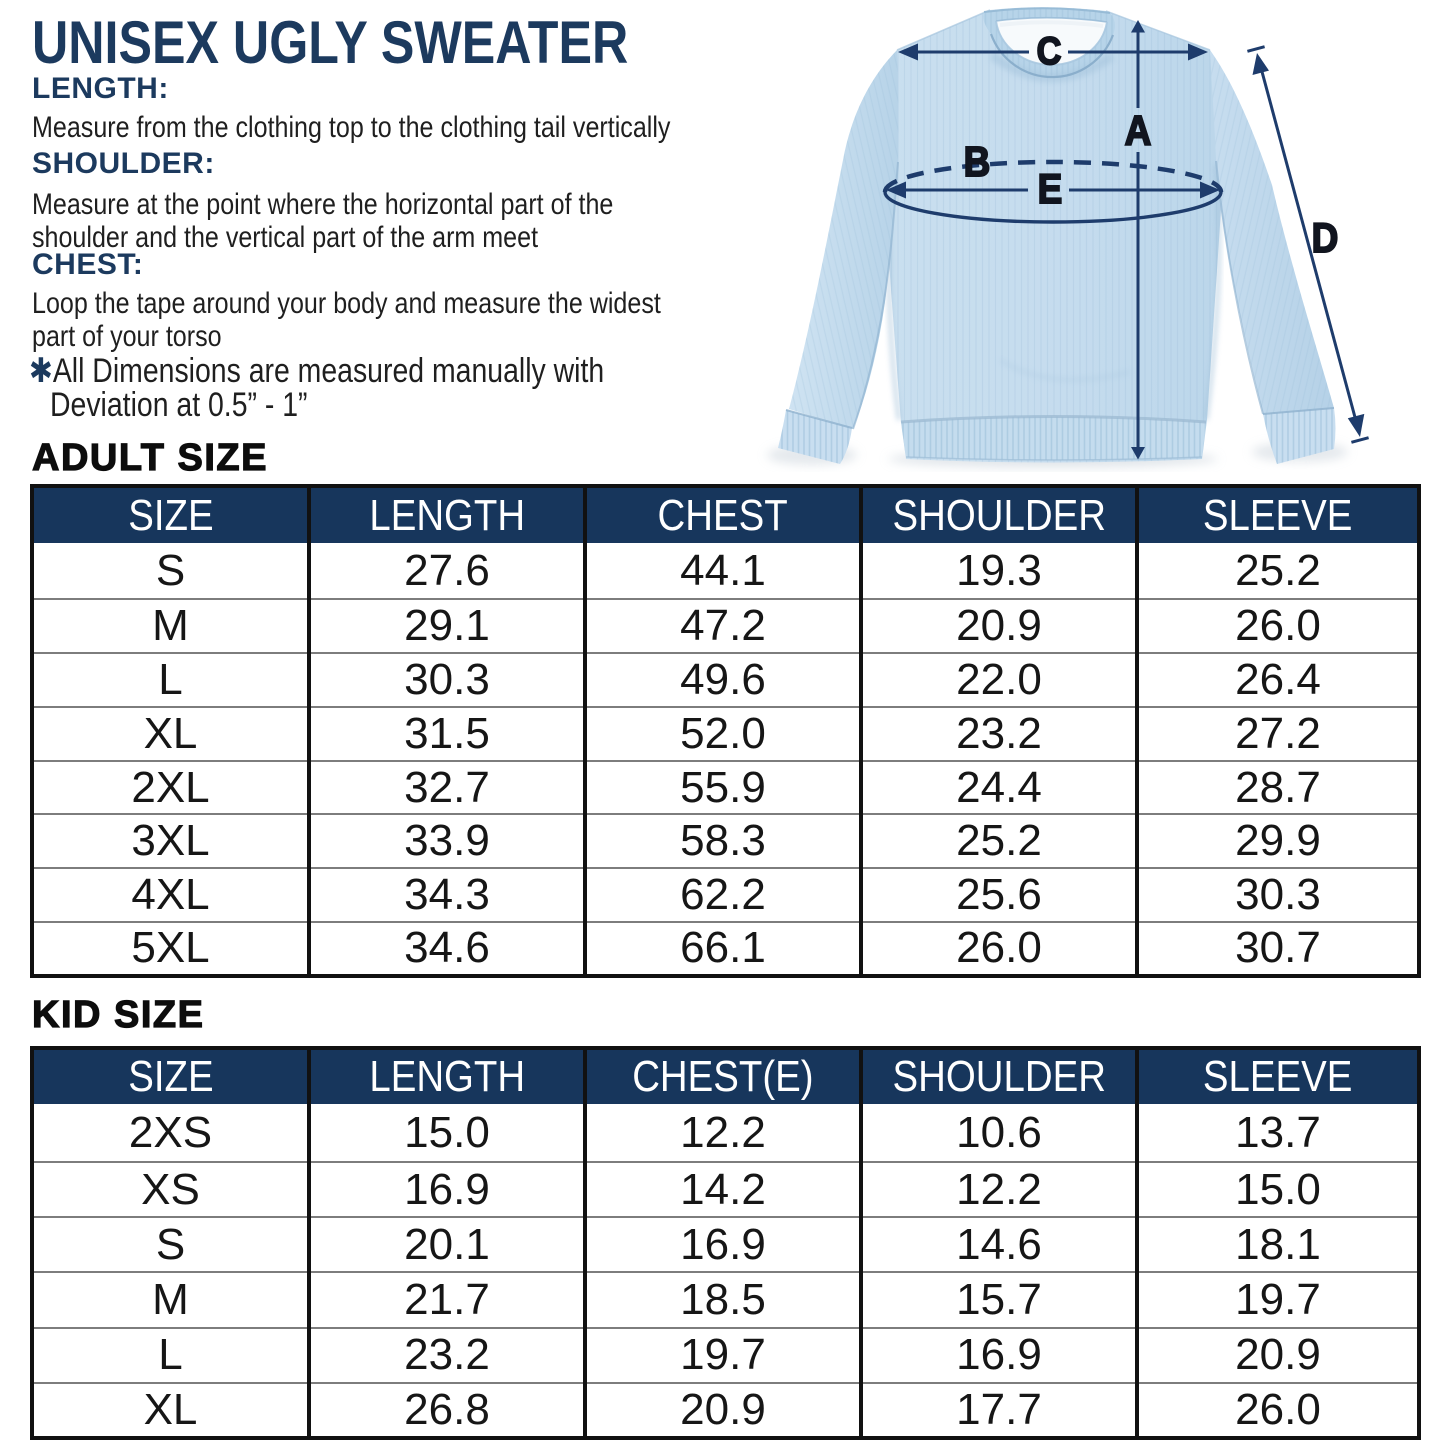 The height and width of the screenshot is (1445, 1445). I want to click on svg-text: E, so click(1050, 189).